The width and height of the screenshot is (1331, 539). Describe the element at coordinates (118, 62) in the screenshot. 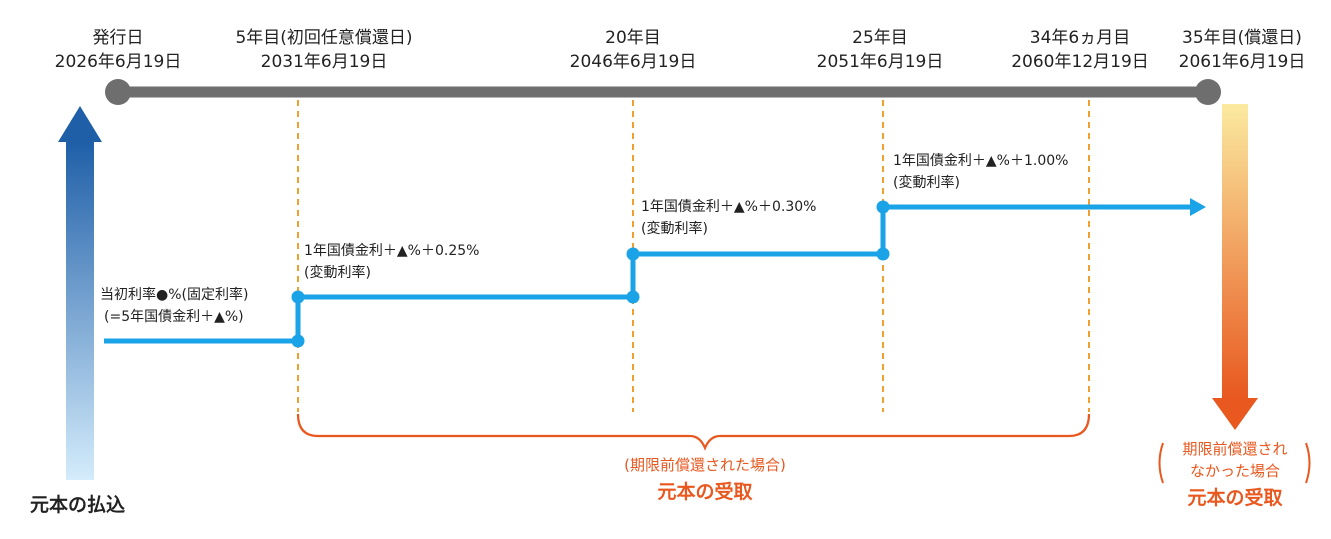

I see `timeline-point-date: 2026年6月19日` at that location.